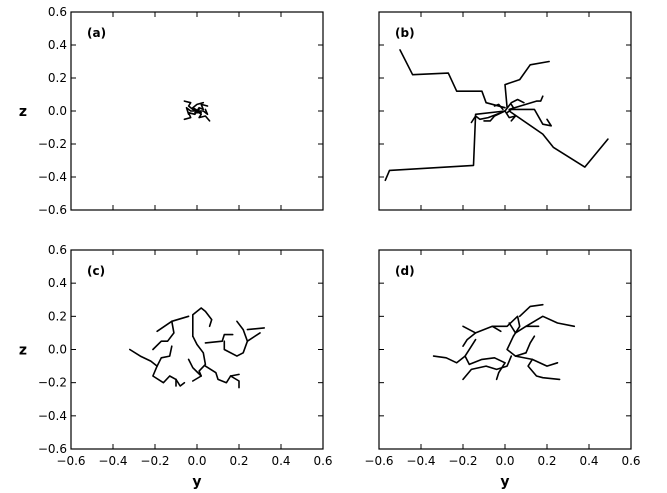  I want to click on panel-a-ytick-label-3: 0.0, so click(57, 111).